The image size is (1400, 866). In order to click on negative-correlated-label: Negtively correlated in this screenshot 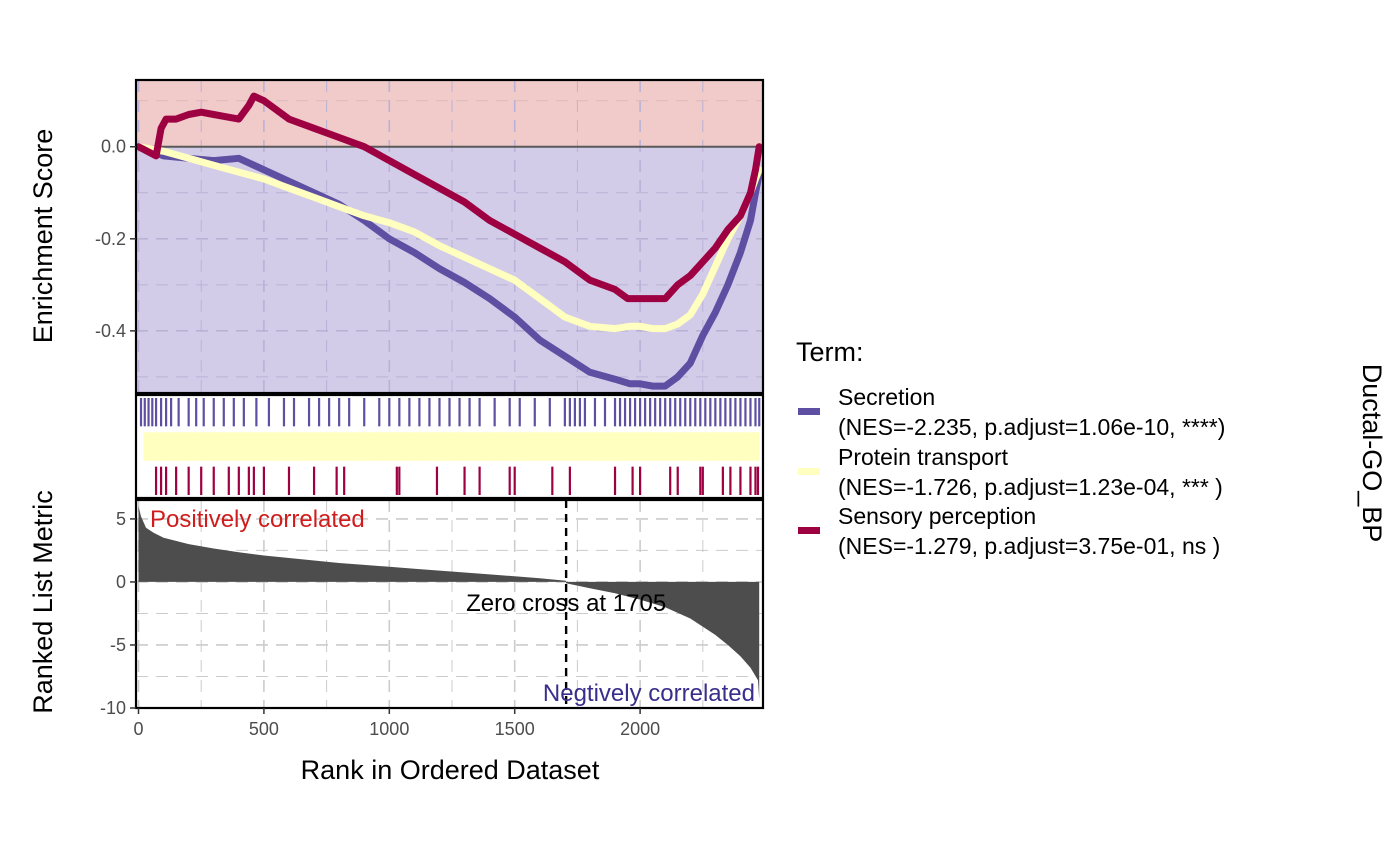, I will do `click(649, 693)`.